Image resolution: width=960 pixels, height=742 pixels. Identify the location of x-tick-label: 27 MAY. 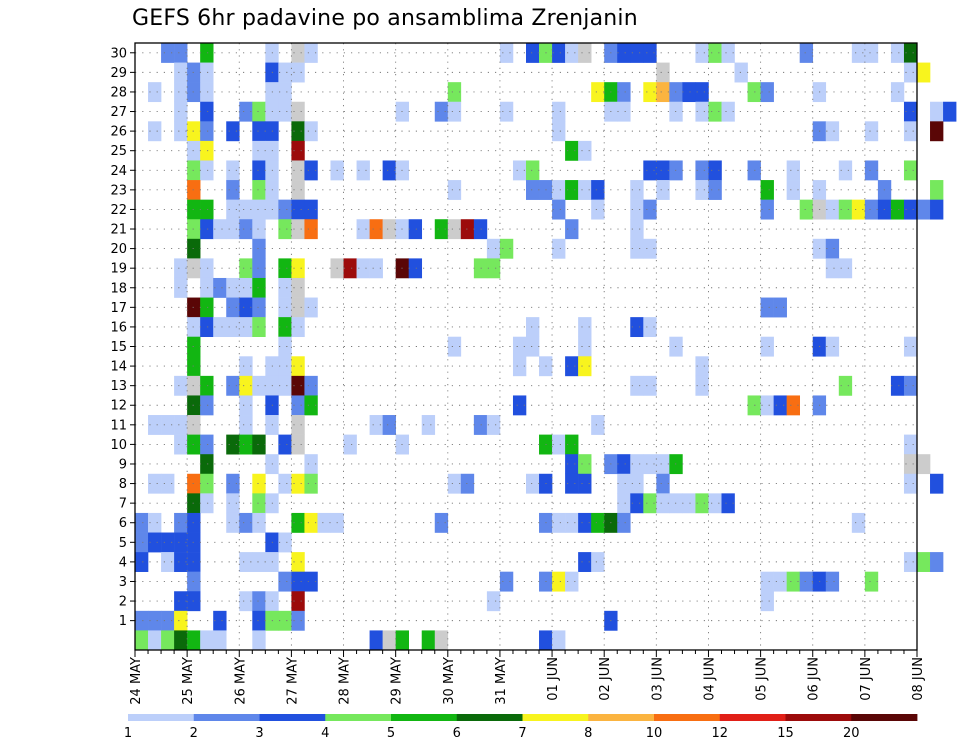
(292, 681).